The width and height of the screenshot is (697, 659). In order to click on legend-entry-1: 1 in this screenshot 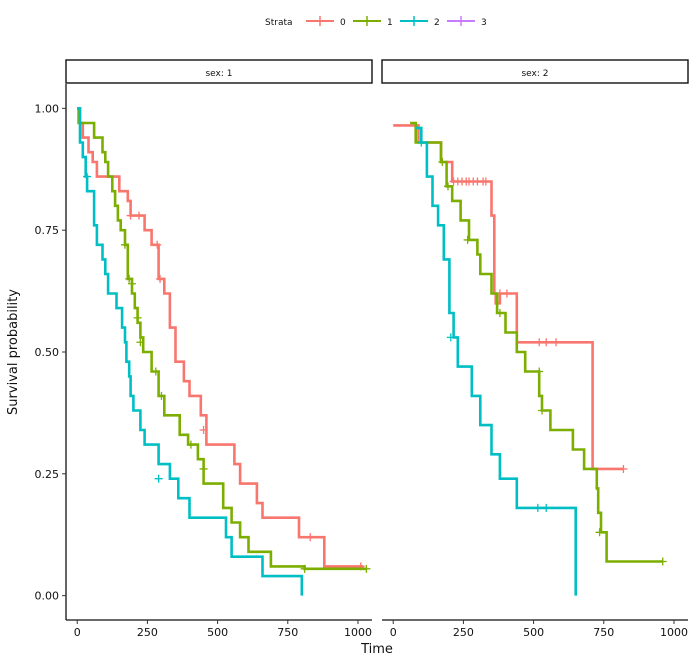, I will do `click(373, 22)`.